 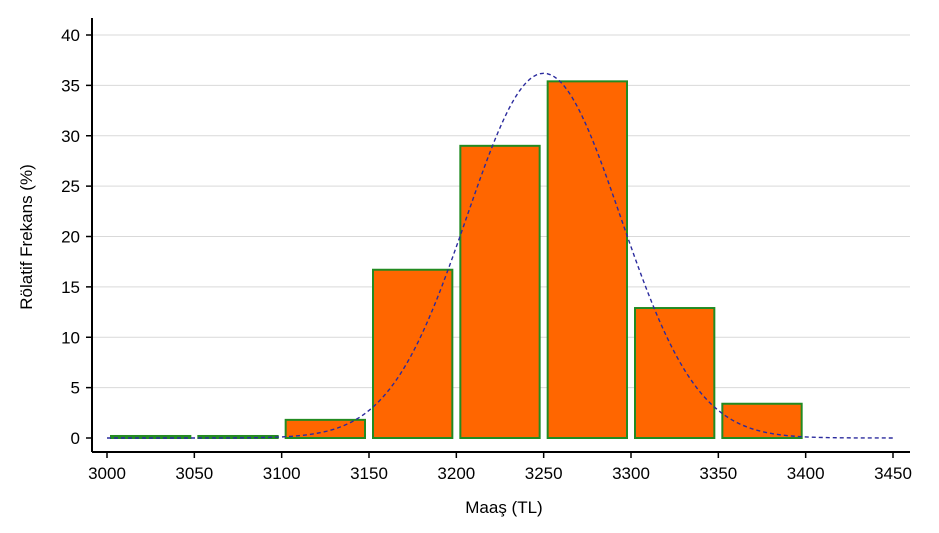 What do you see at coordinates (544, 473) in the screenshot?
I see `x-tick-label: 3250` at bounding box center [544, 473].